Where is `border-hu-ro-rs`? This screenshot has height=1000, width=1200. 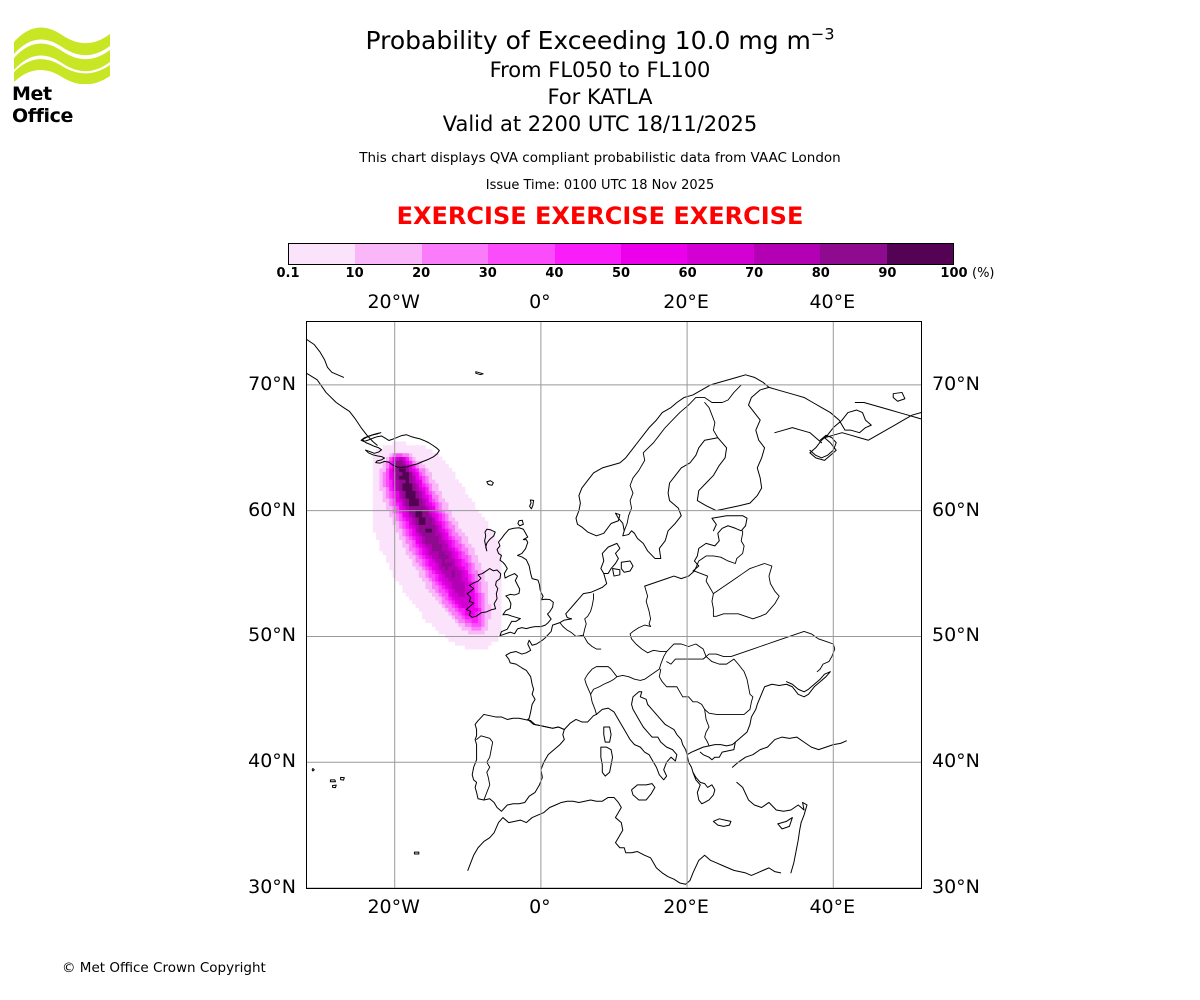
border-hu-ro-rs is located at coordinates (706, 685).